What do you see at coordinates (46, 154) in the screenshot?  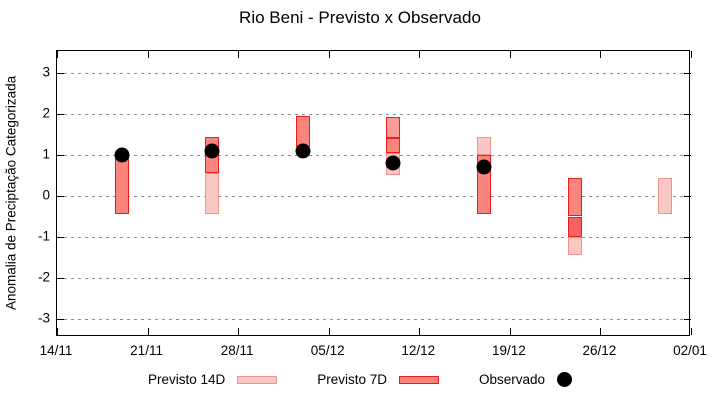 I see `y-tick-label: 1` at bounding box center [46, 154].